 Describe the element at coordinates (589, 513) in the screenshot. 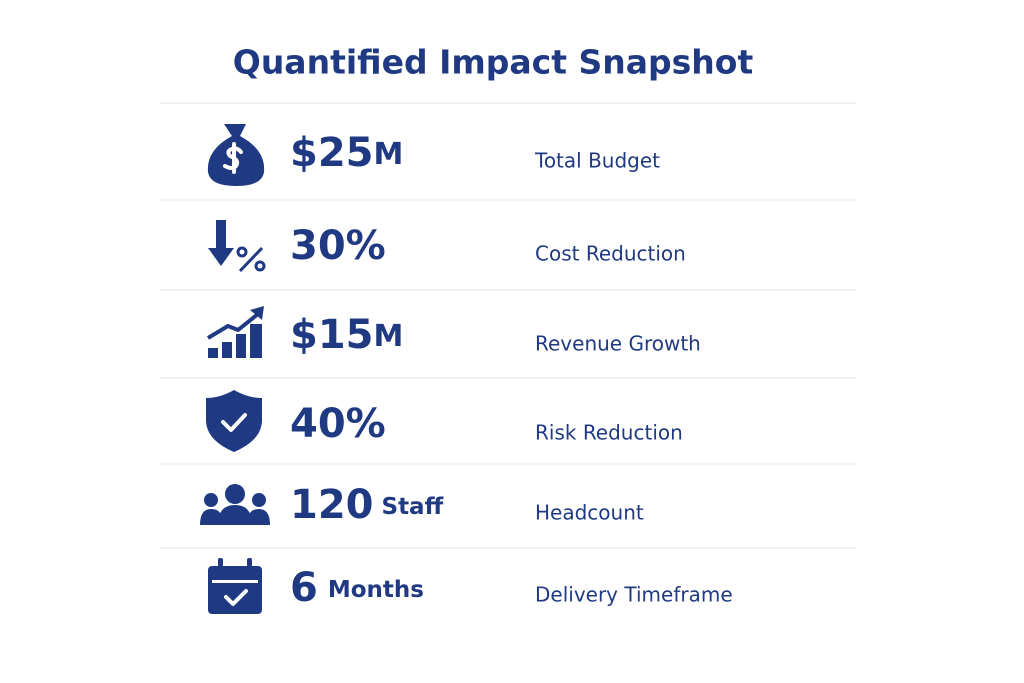

I see `metric-label: Headcount` at that location.